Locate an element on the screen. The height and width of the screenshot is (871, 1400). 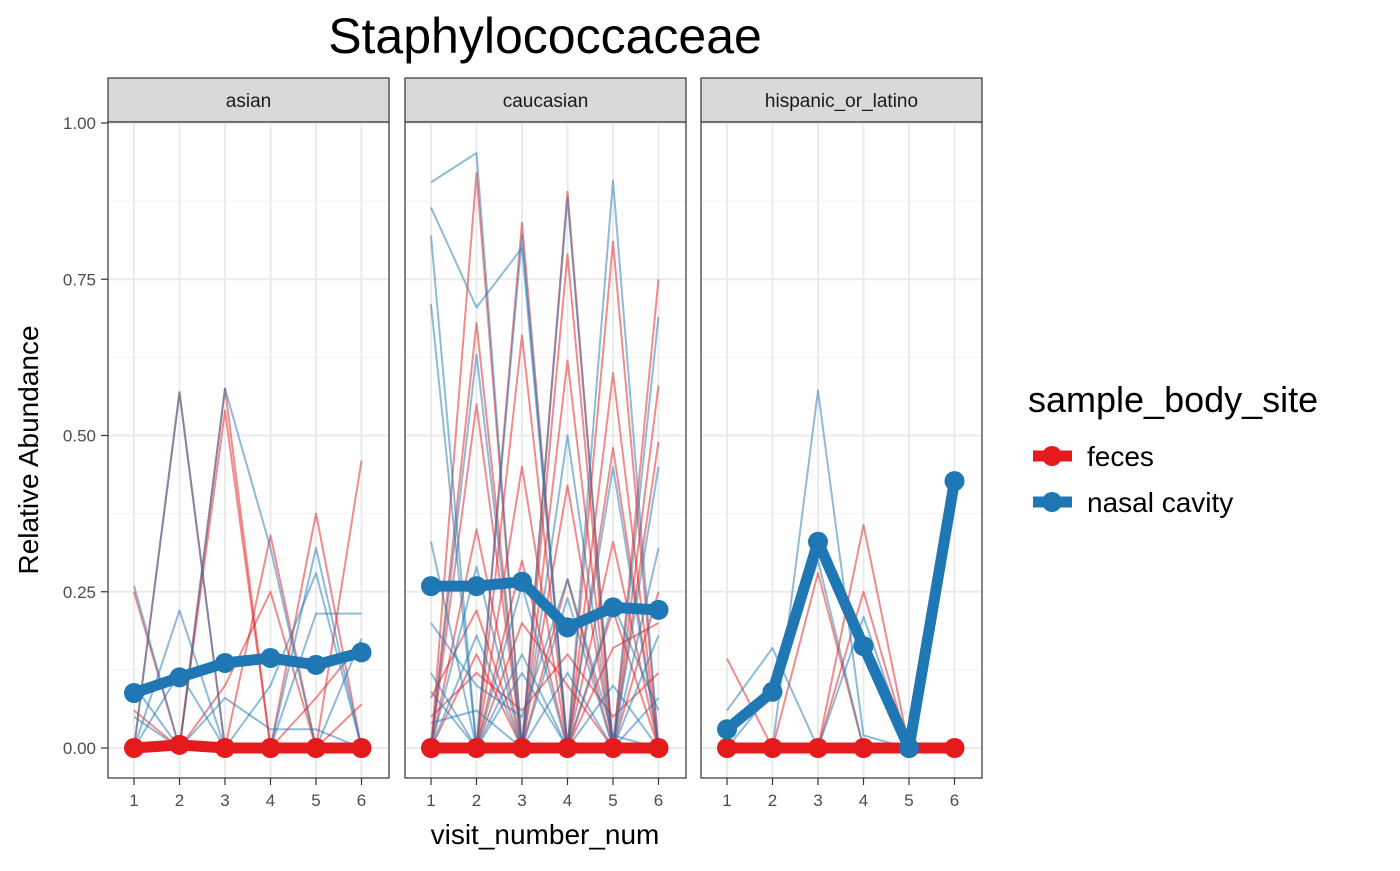
y-tick-label: 0.00 is located at coordinates (79, 748).